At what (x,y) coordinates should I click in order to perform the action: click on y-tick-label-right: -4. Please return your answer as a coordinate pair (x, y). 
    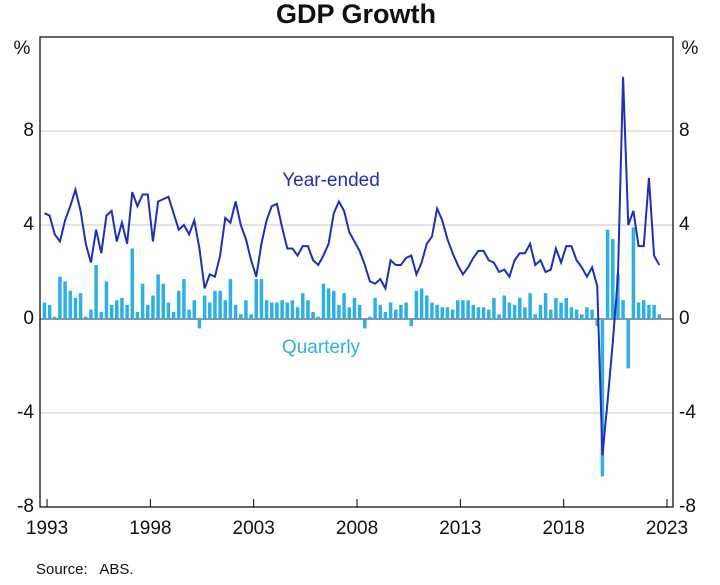
    Looking at the image, I should click on (687, 412).